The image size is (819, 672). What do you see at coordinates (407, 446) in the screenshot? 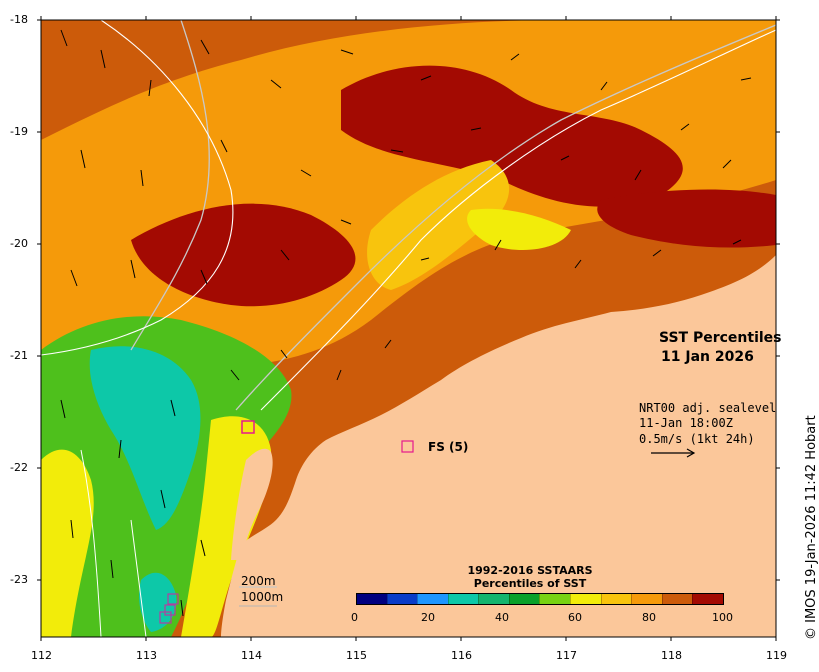
I see `site-marker-fs` at bounding box center [407, 446].